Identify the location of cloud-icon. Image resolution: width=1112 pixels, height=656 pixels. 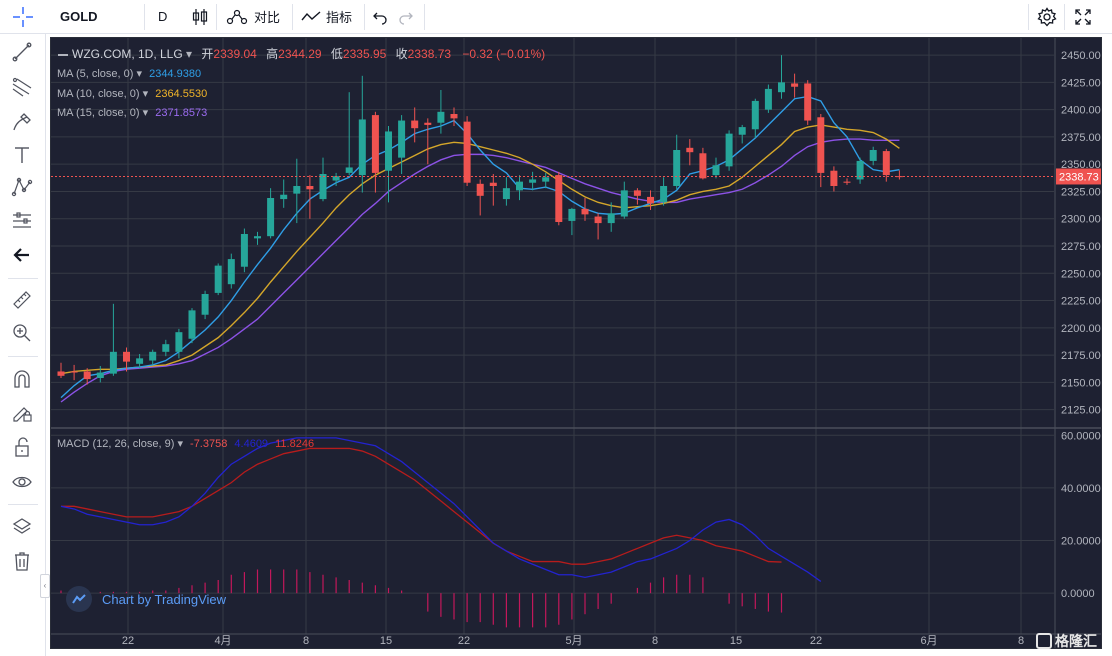
(79, 599).